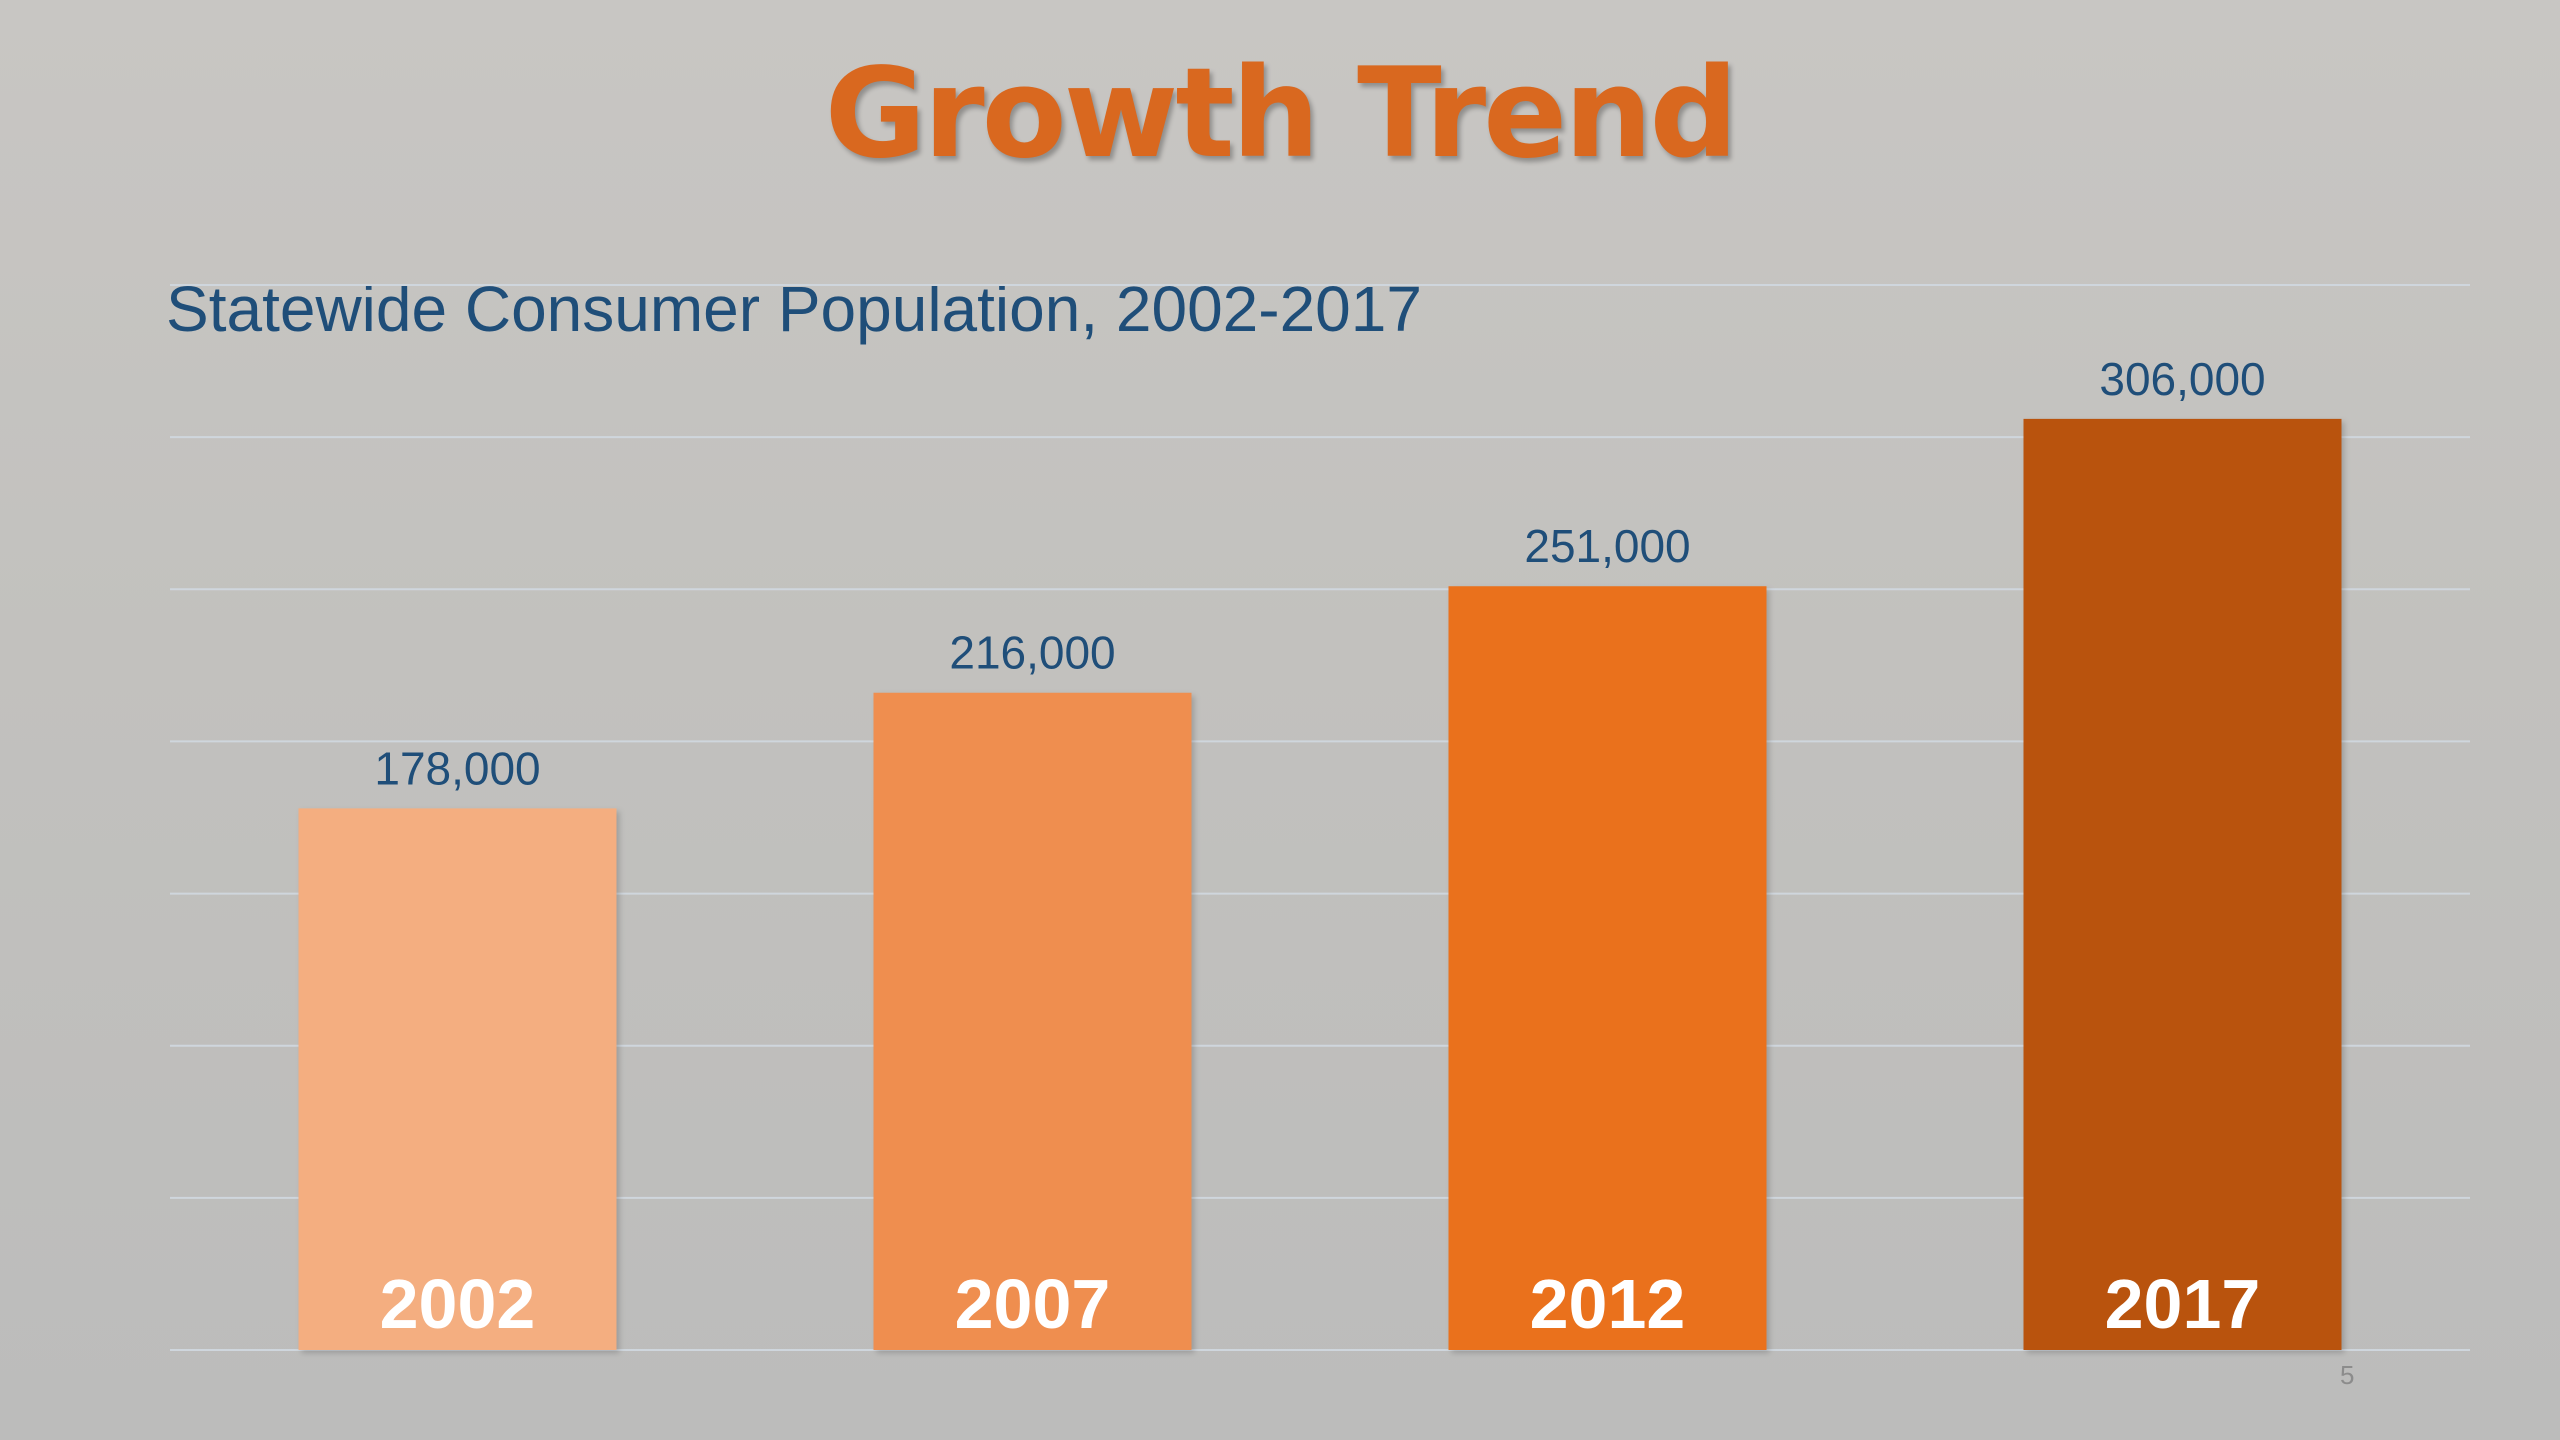 This screenshot has width=2560, height=1440. What do you see at coordinates (458, 1304) in the screenshot?
I see `category-label-2002: 2002` at bounding box center [458, 1304].